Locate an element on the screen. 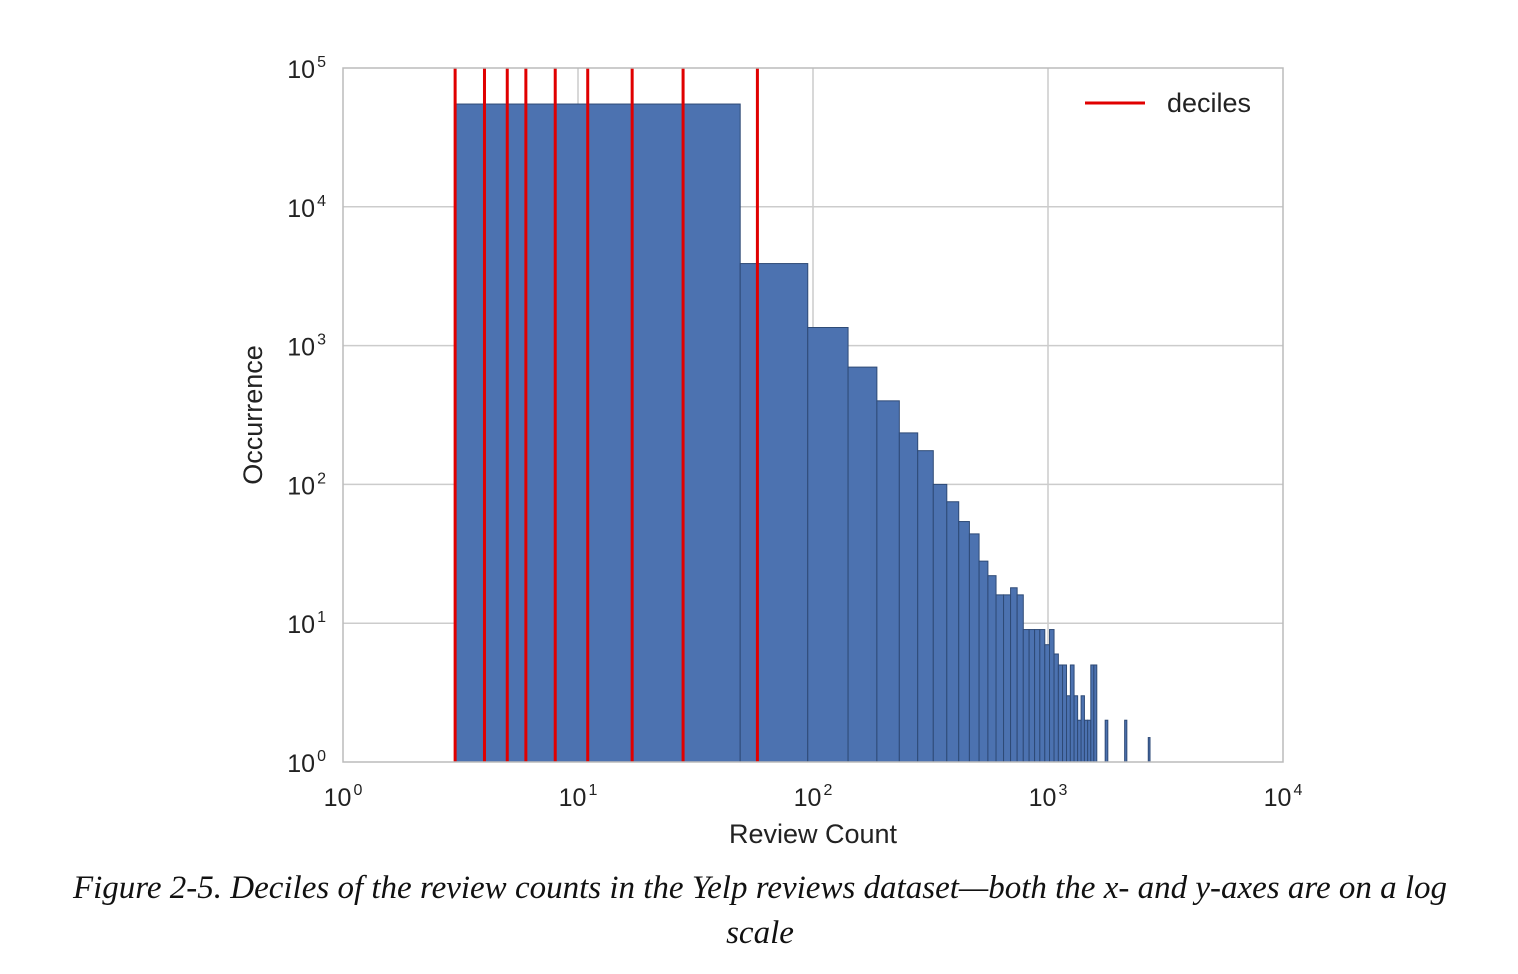 This screenshot has width=1518, height=974. x-tick-label: 10 2 is located at coordinates (813, 797).